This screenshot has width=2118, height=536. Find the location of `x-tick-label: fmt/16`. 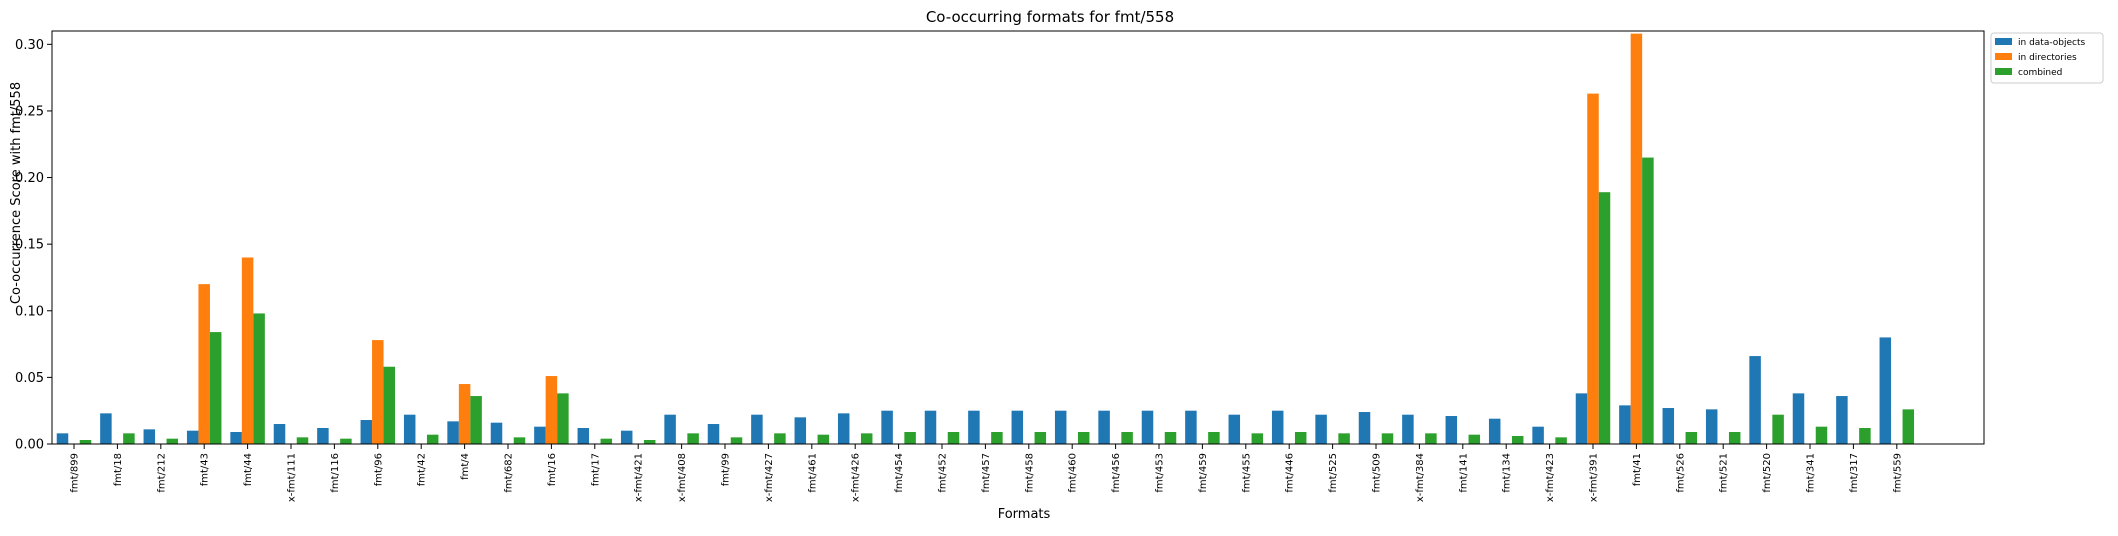

x-tick-label: fmt/16 is located at coordinates (552, 469).